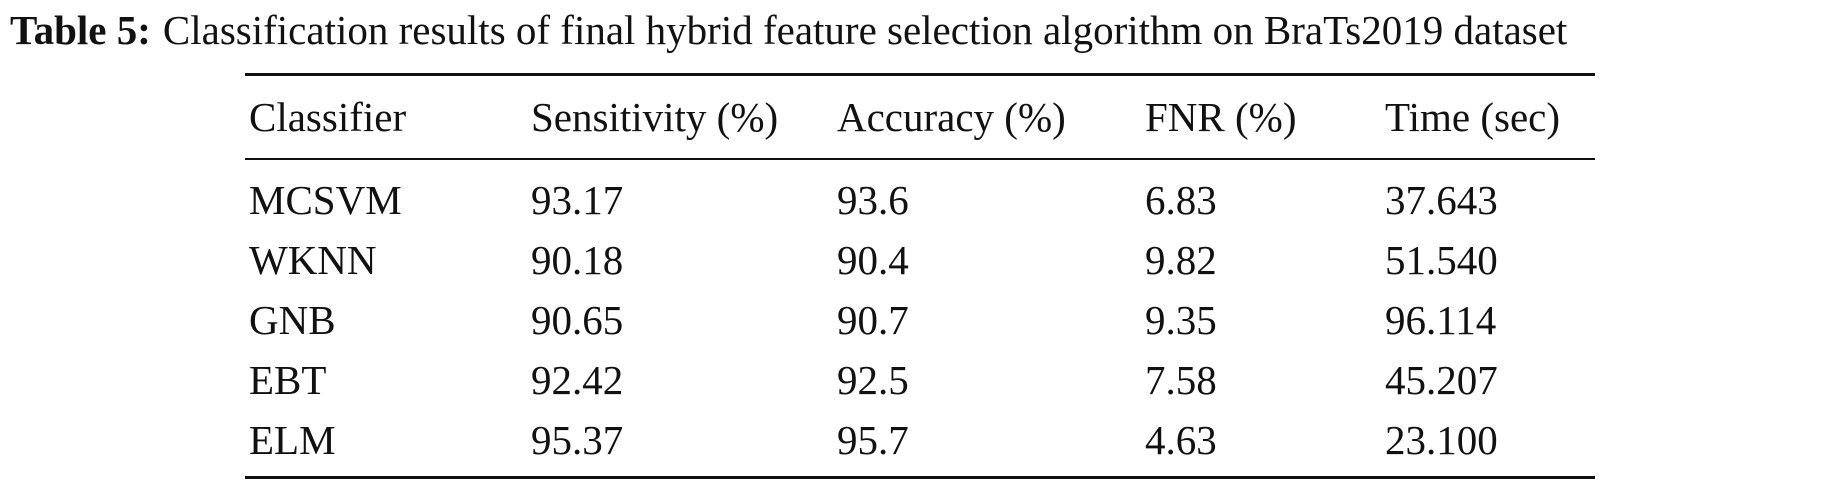 This screenshot has width=1837, height=479. Describe the element at coordinates (292, 440) in the screenshot. I see `cell-classifier: ELM` at that location.